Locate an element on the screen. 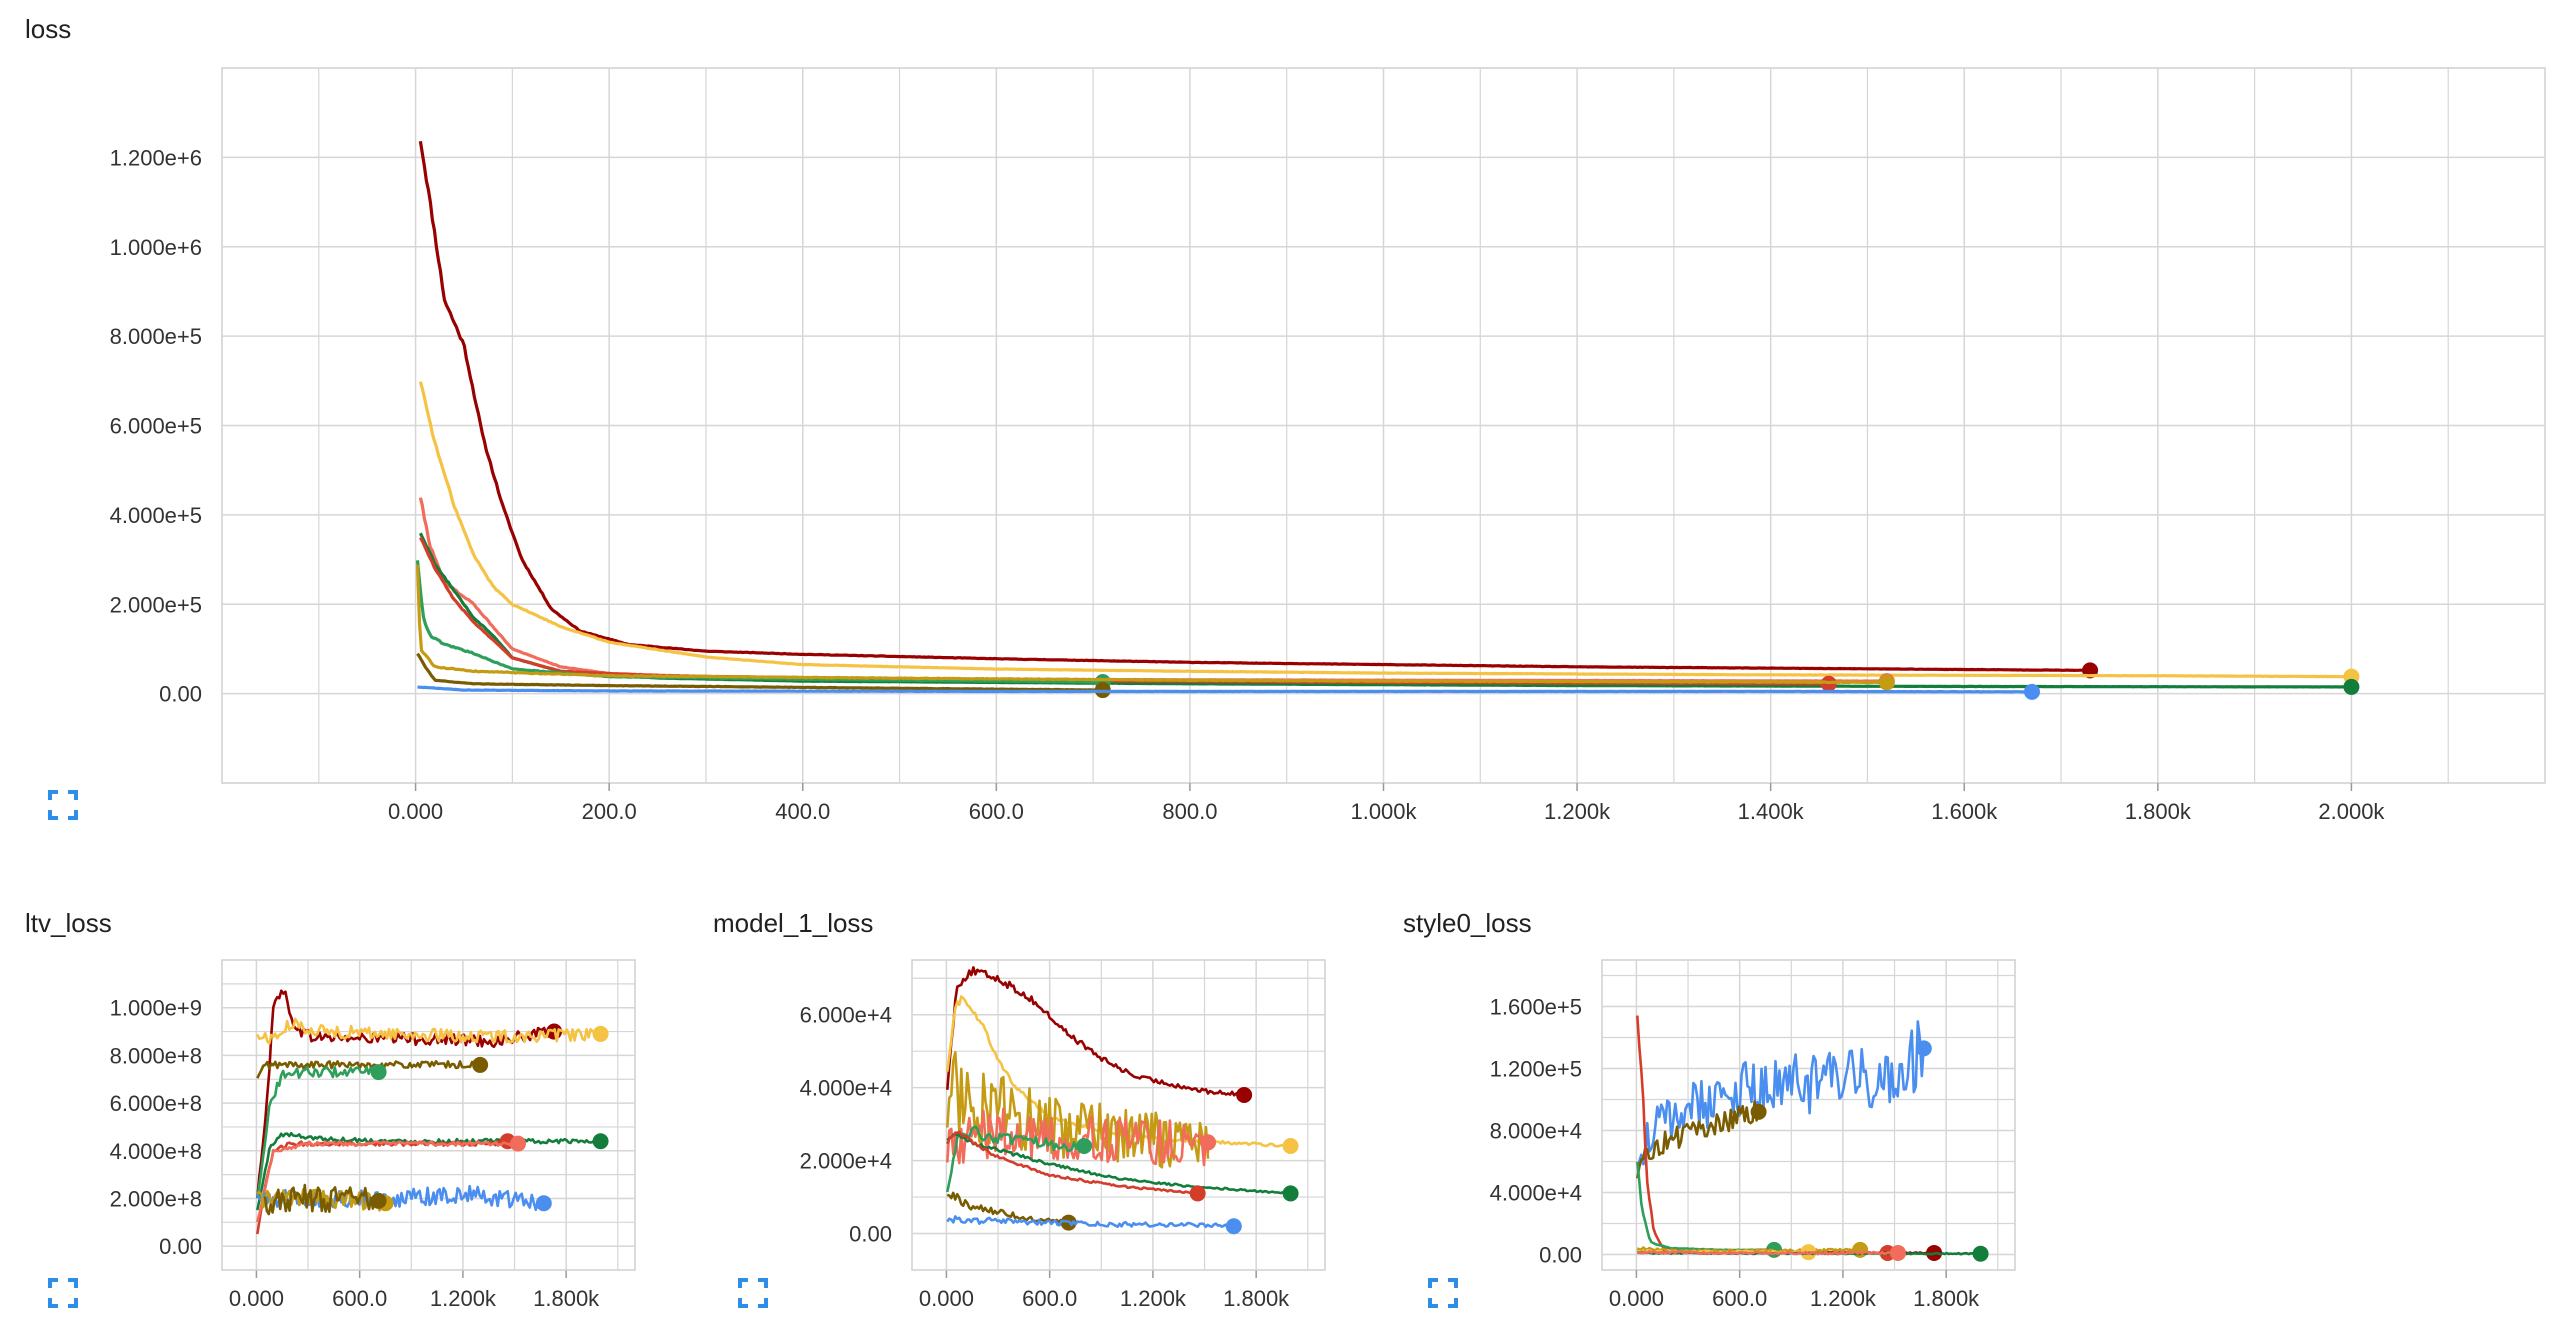  x-tick-label: 200.0 is located at coordinates (609, 811).